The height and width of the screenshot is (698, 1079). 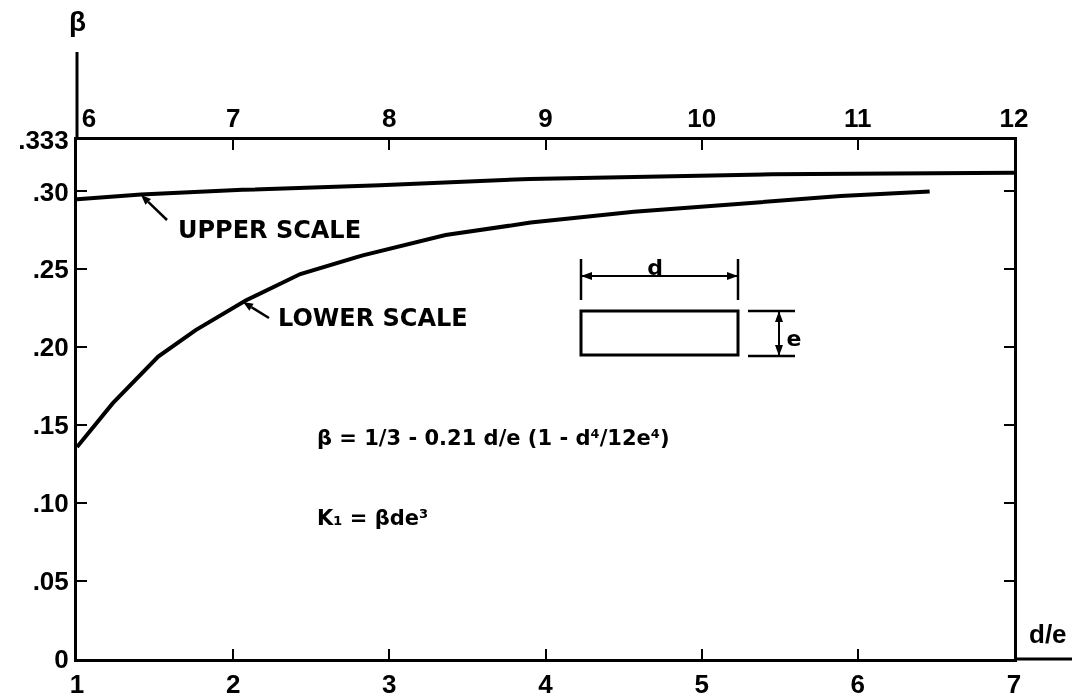 What do you see at coordinates (50, 425) in the screenshot?
I see `y-tick-label: .15` at bounding box center [50, 425].